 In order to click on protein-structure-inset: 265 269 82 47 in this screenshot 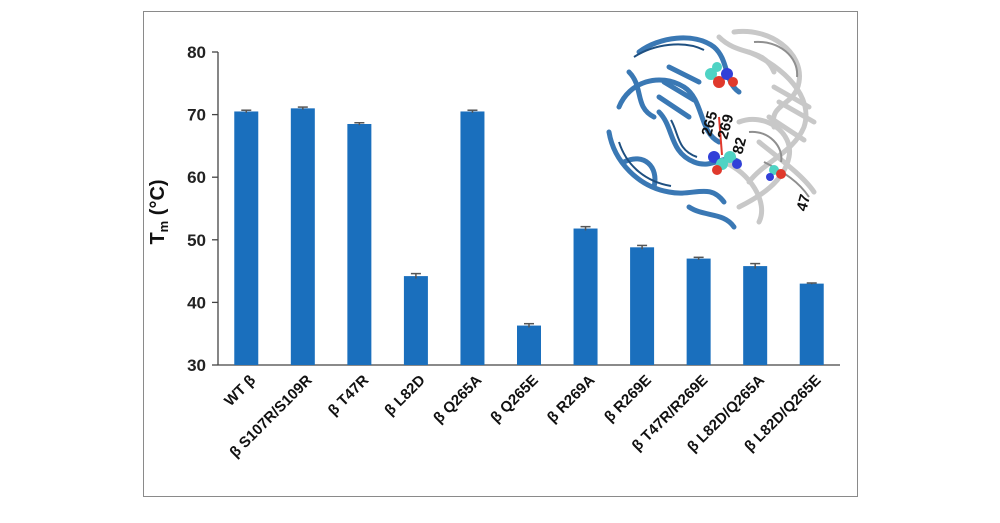, I will do `click(711, 129)`.